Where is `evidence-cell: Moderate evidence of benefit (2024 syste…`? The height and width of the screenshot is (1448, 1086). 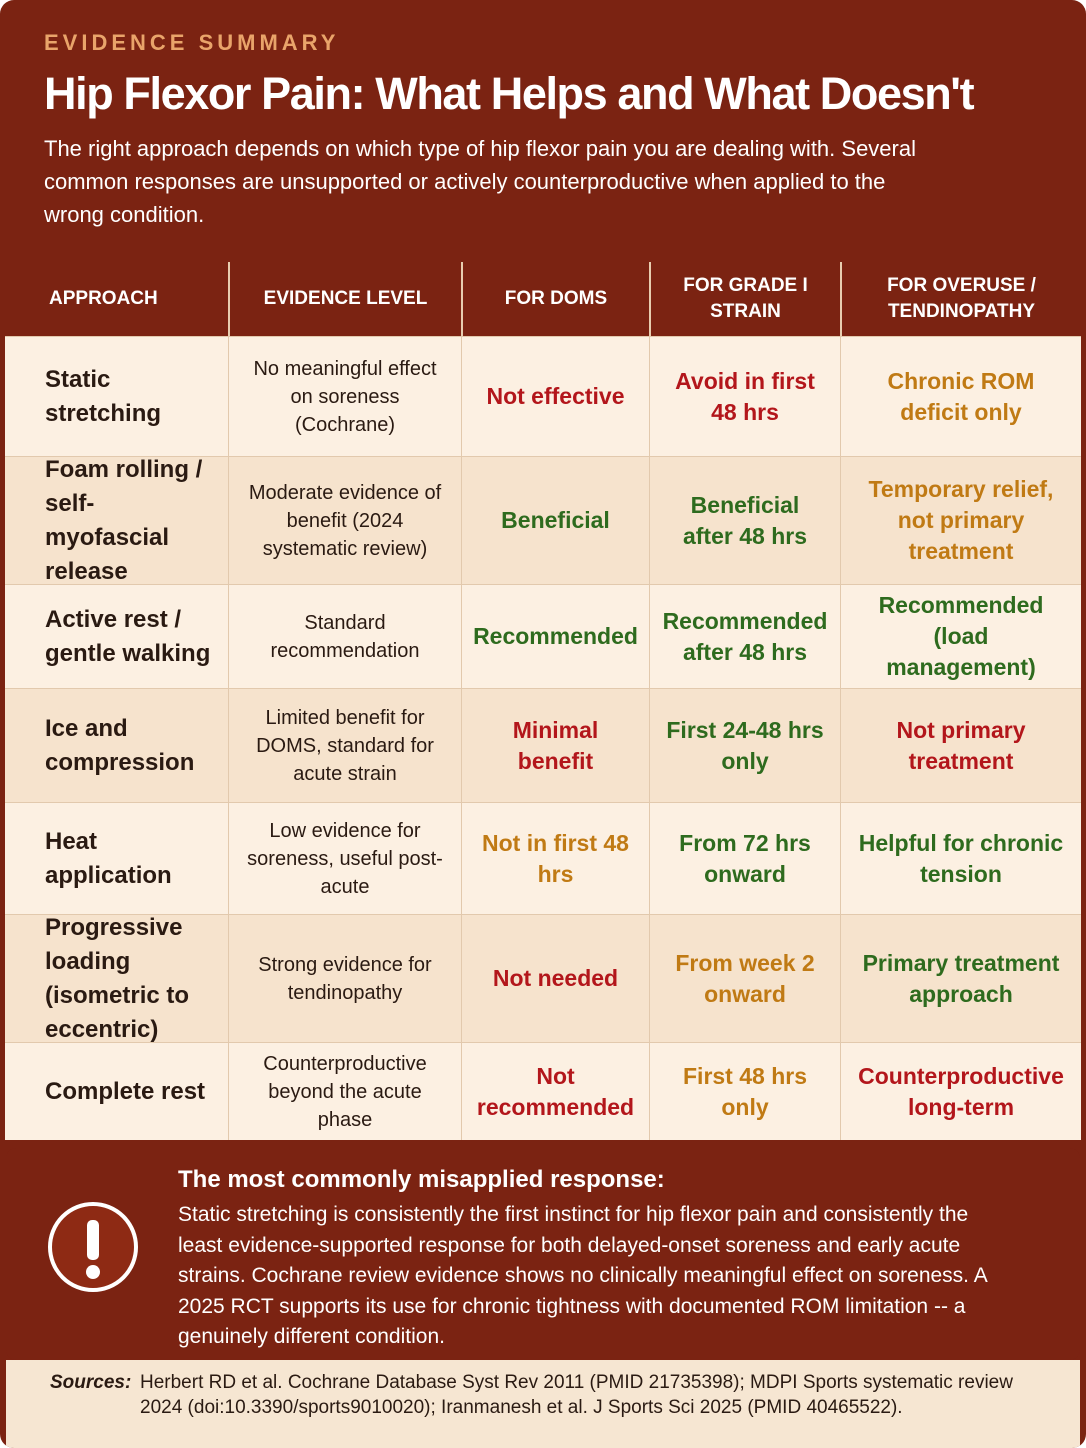 evidence-cell: Moderate evidence of benefit (2024 syste… is located at coordinates (344, 520).